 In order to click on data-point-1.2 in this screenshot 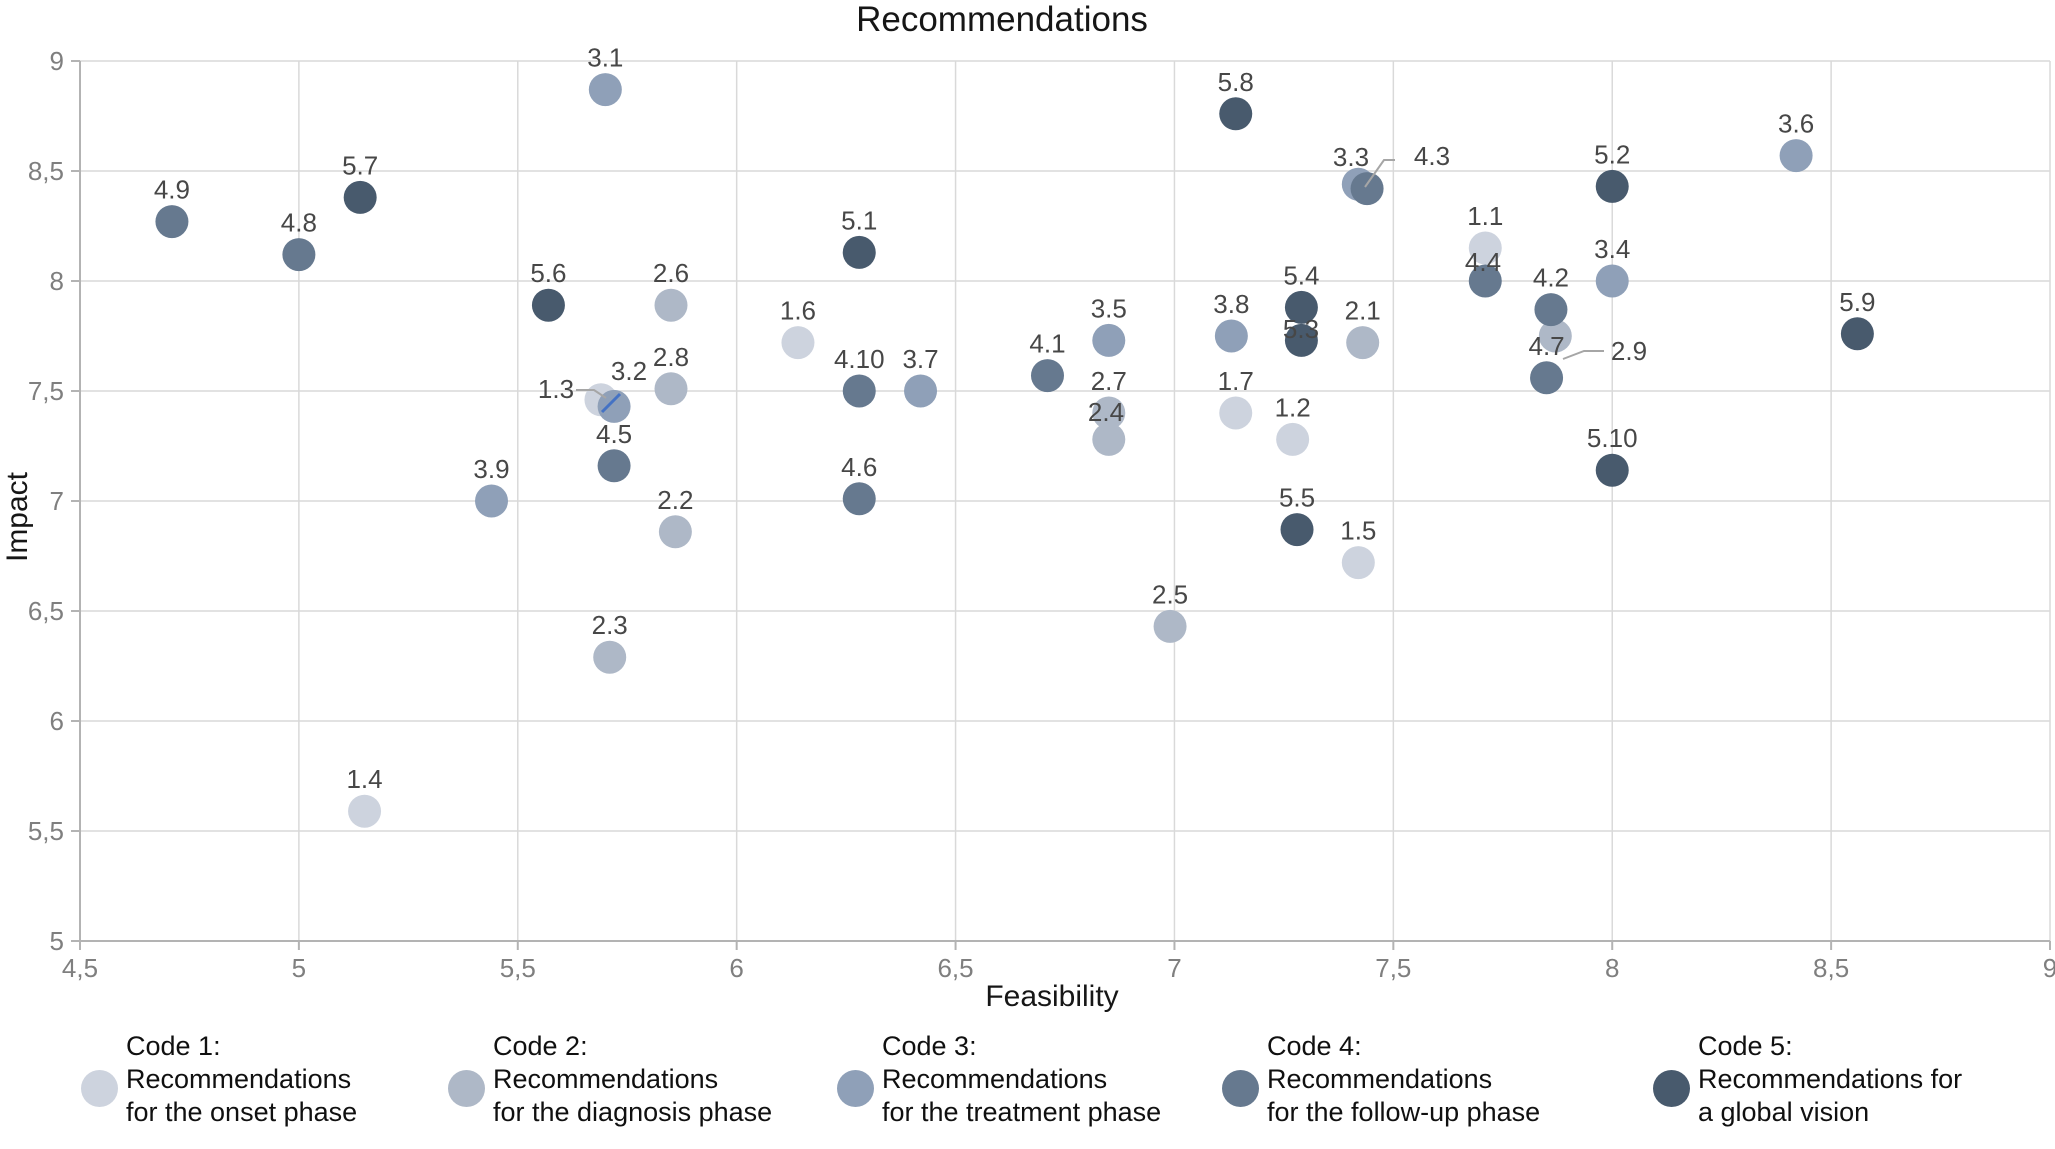, I will do `click(1293, 439)`.